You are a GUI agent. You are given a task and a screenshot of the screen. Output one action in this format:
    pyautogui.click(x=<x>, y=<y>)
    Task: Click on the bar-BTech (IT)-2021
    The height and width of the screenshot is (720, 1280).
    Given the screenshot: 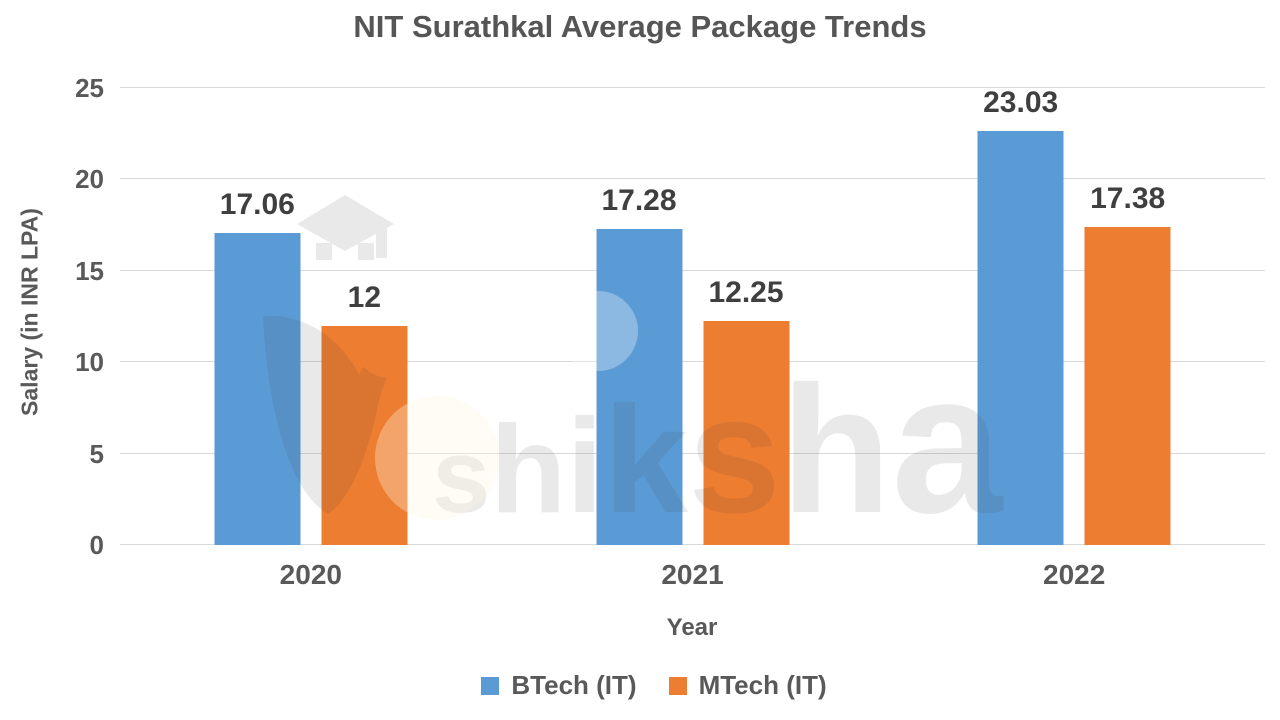 What is the action you would take?
    pyautogui.click(x=639, y=387)
    